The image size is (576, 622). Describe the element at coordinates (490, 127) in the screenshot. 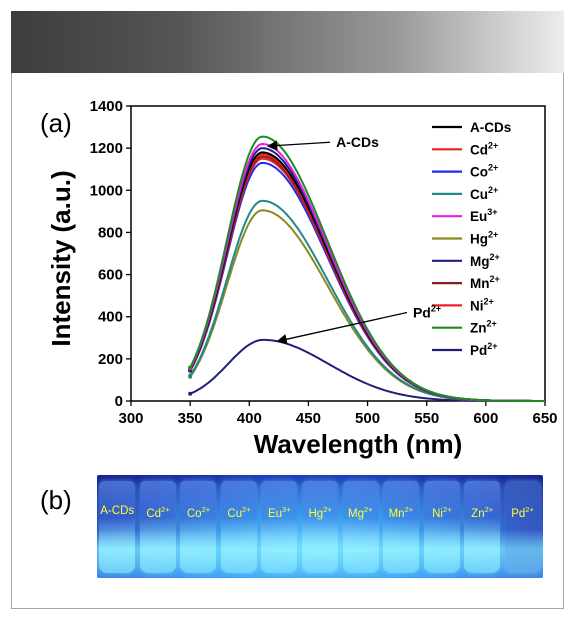

I see `legend-label-a-cds: A-CDs` at that location.